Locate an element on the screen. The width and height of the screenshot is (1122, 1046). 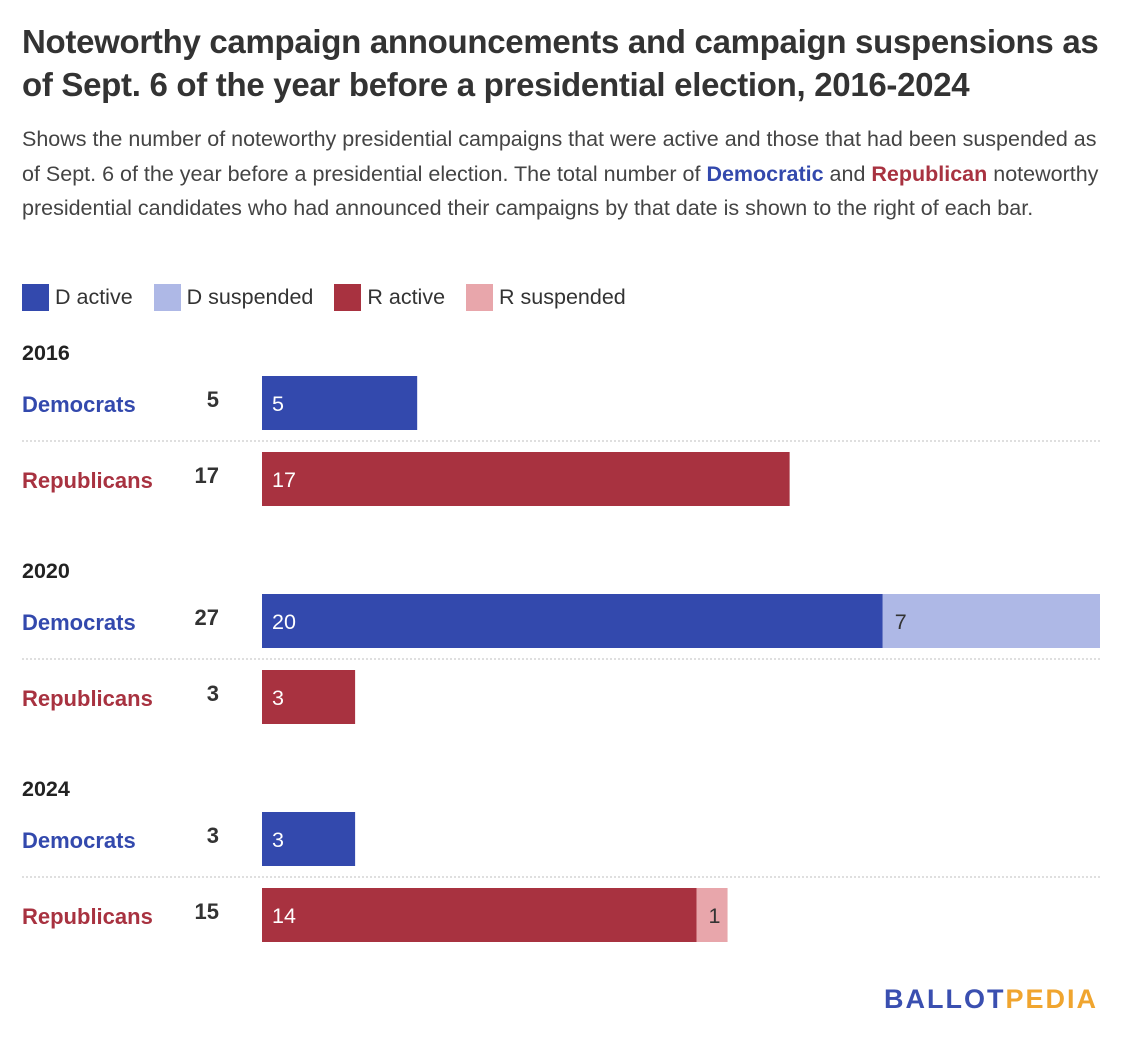
party-label-2020-rep: Republicans is located at coordinates (87, 698).